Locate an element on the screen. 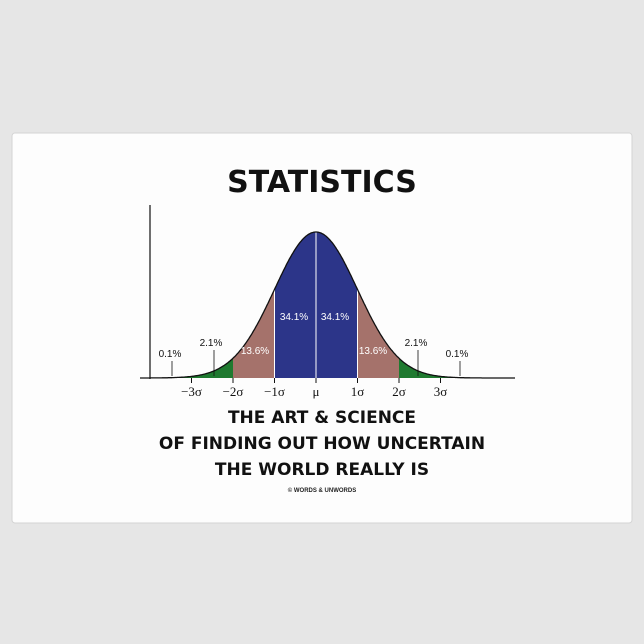  axis-label: μ is located at coordinates (316, 391).